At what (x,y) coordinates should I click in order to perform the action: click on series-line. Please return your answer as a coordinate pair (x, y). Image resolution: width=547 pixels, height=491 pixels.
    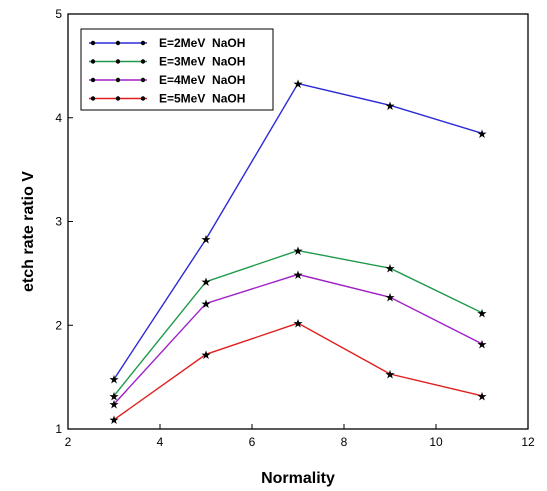
    Looking at the image, I should click on (298, 371).